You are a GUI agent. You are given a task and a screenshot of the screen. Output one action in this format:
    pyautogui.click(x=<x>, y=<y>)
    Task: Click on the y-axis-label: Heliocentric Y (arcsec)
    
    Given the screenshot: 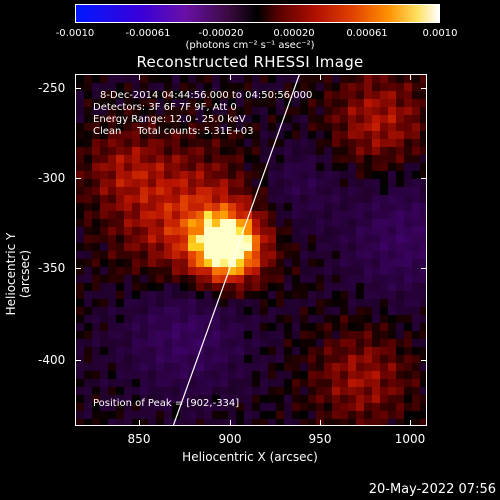 What is the action you would take?
    pyautogui.click(x=18, y=274)
    